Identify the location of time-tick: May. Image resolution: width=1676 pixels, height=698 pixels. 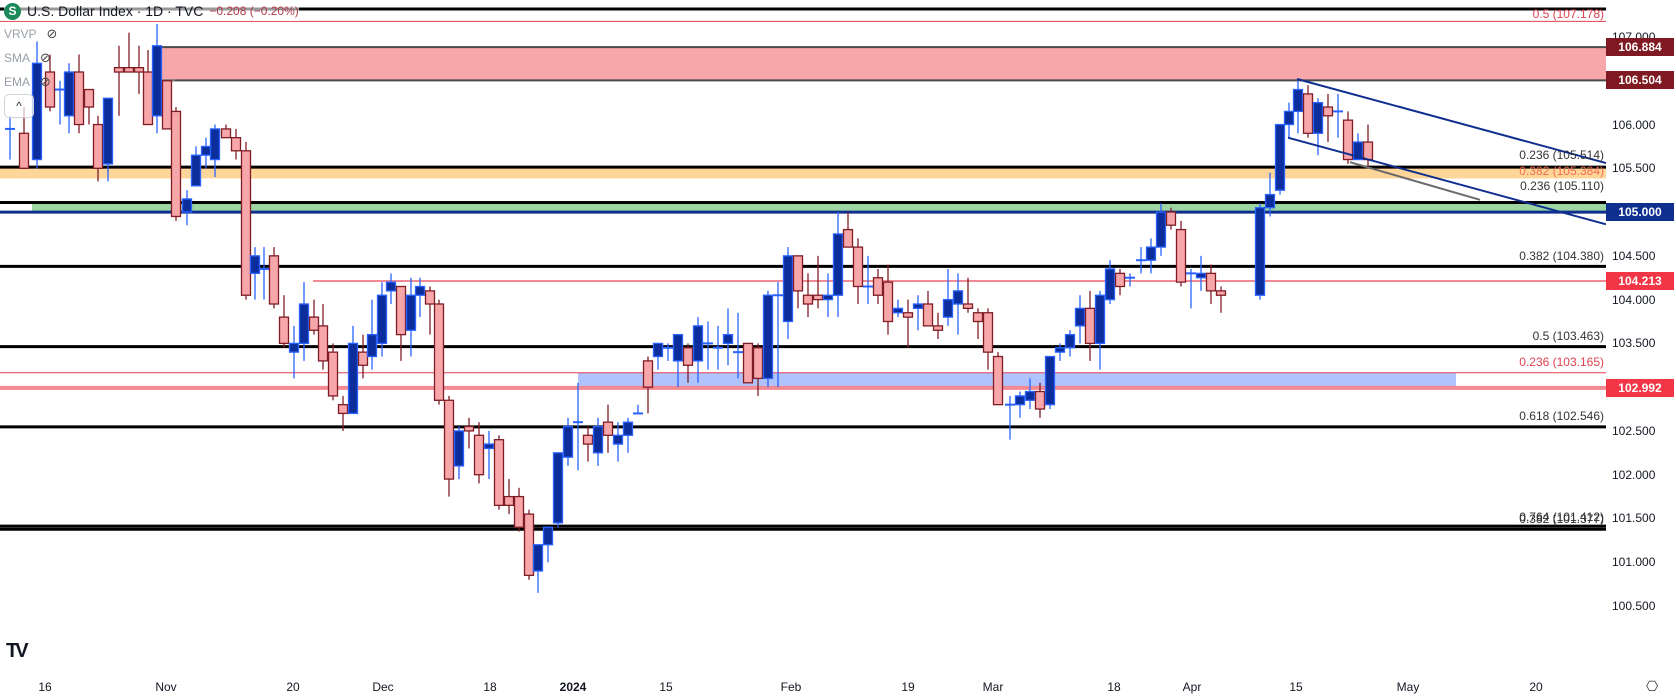
(1408, 687).